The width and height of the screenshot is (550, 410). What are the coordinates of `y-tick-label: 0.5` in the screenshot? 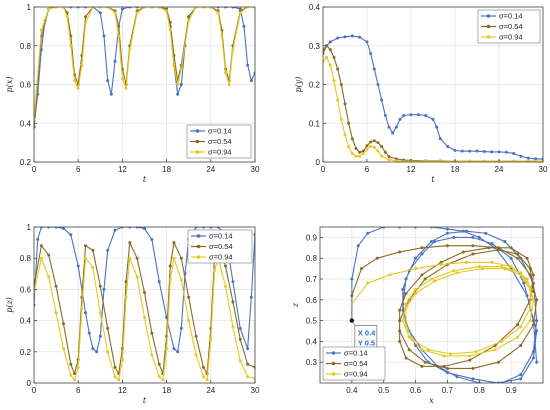 It's located at (312, 321).